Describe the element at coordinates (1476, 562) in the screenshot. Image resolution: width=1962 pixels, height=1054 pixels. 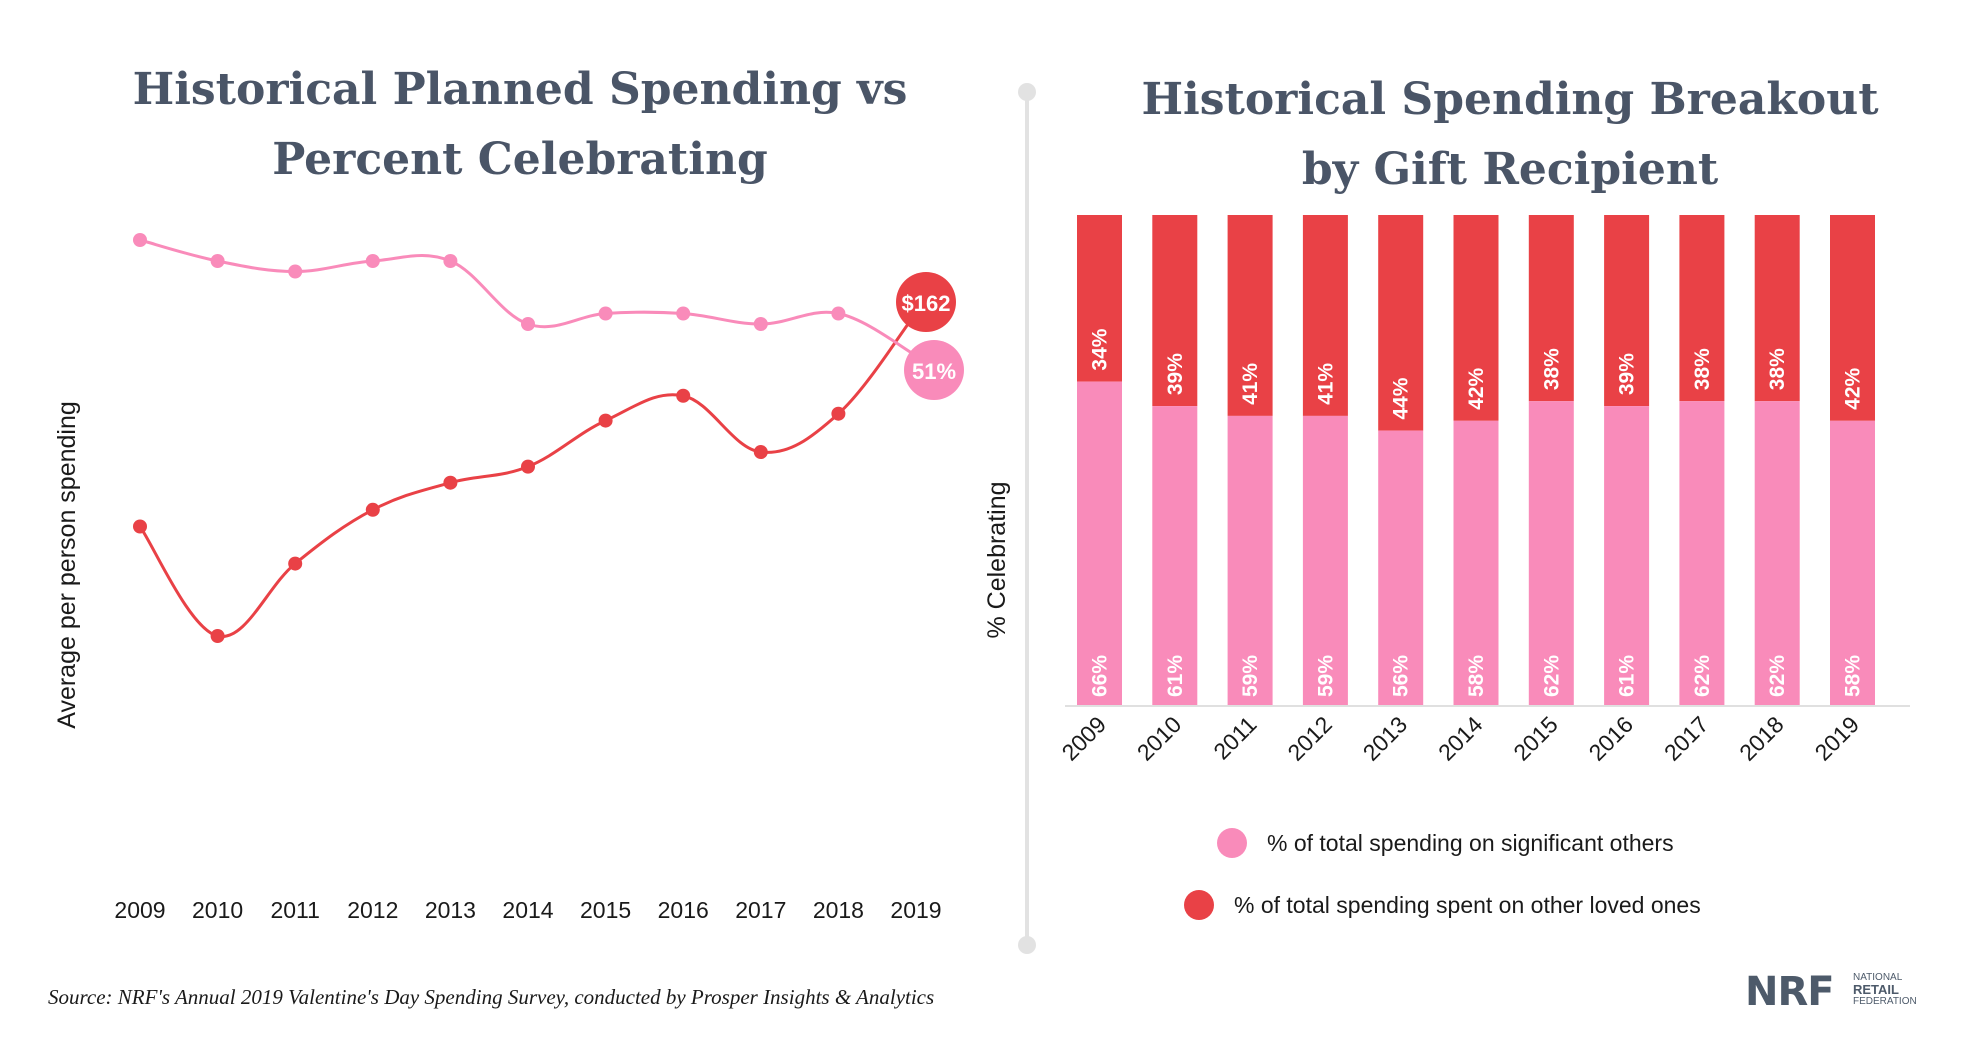
I see `bar-significant-others-2014` at that location.